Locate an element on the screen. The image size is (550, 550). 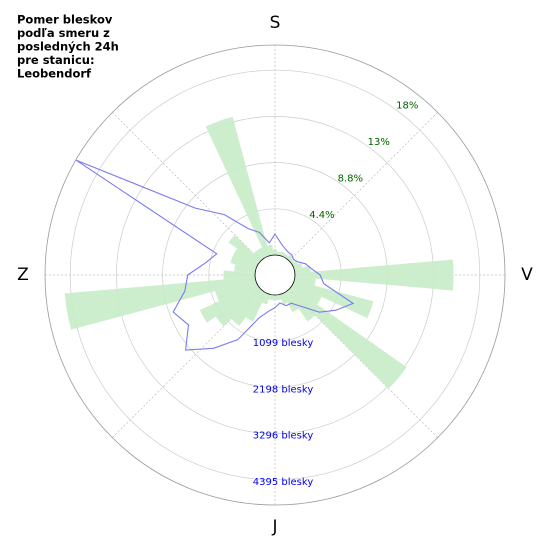
r2-tick-label: 1099 blesky is located at coordinates (283, 343).